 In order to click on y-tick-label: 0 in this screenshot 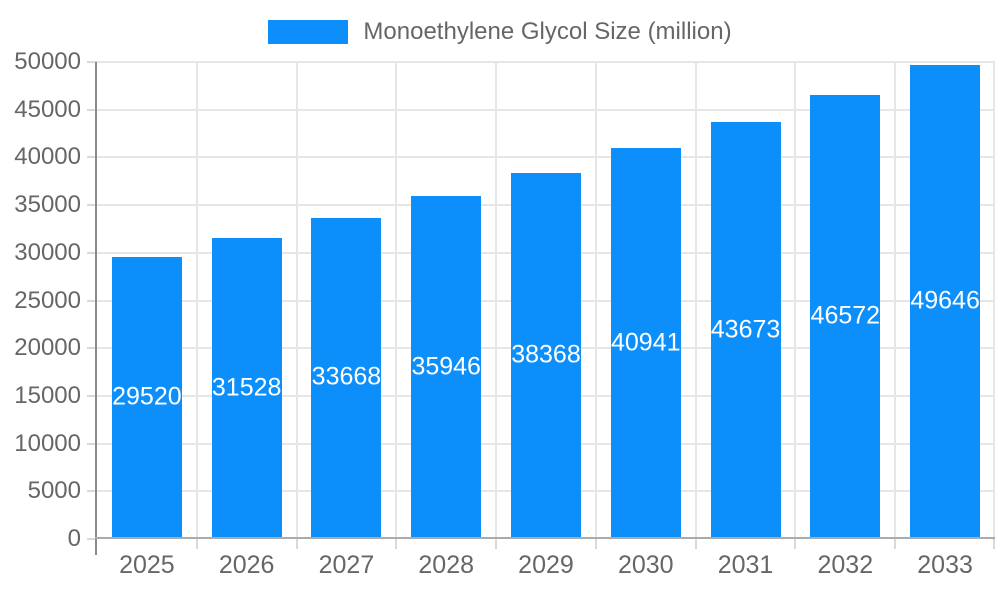, I will do `click(74, 538)`.